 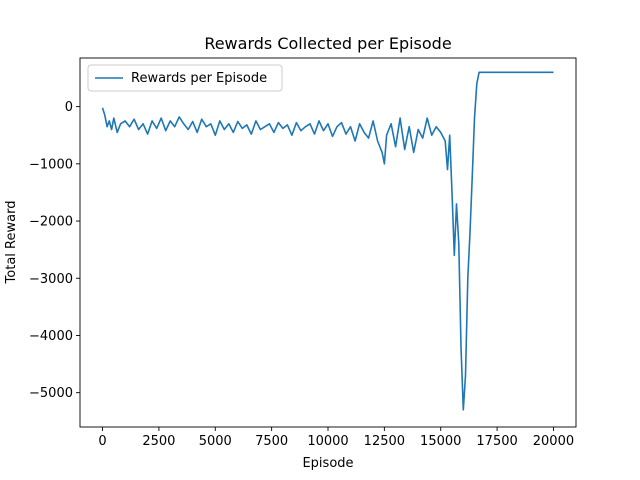 What do you see at coordinates (215, 441) in the screenshot?
I see `x-tick-label: 5000` at bounding box center [215, 441].